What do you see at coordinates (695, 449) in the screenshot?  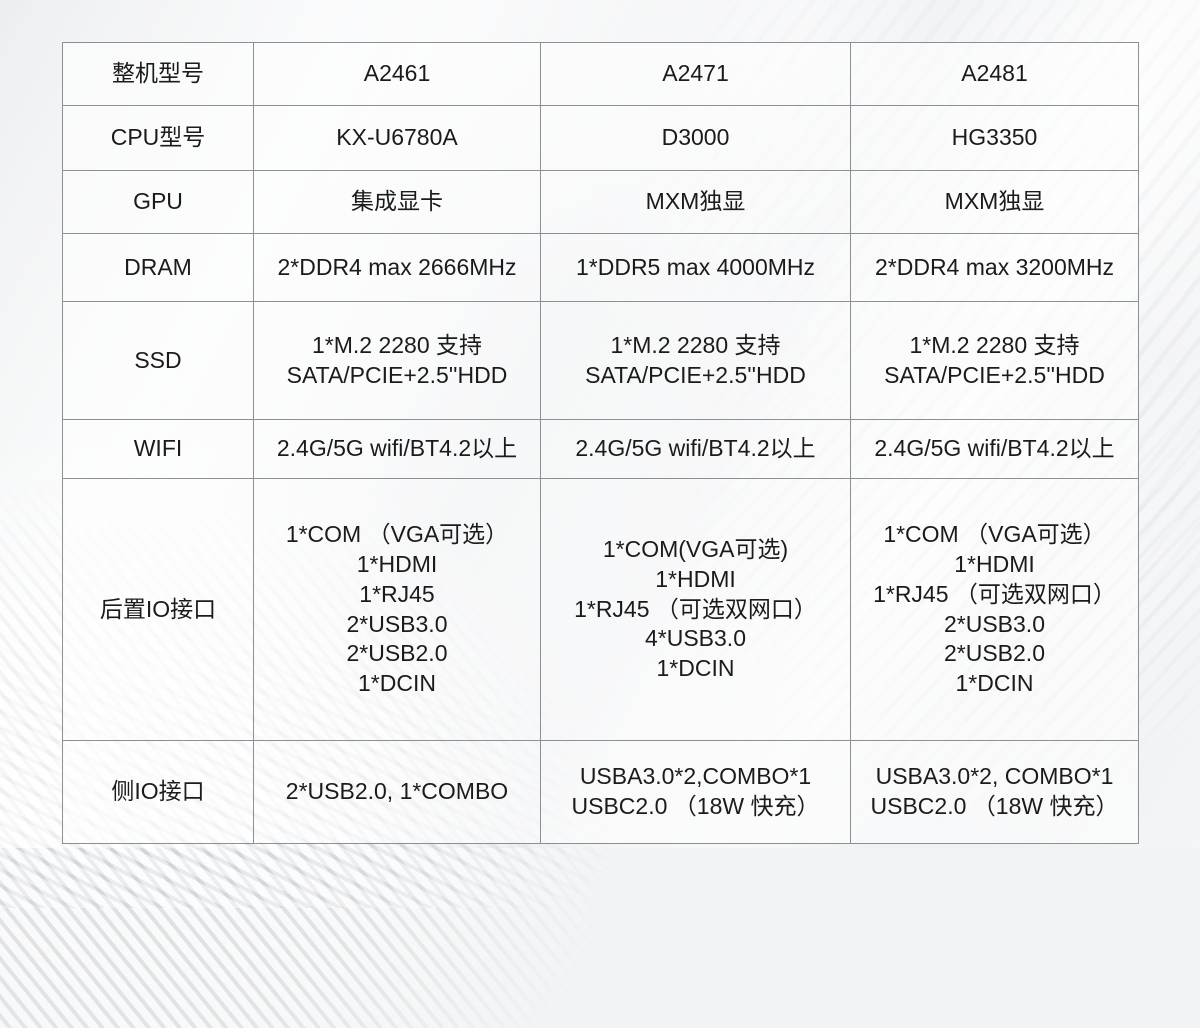 I see `cell-wifi-a2471: 2.4G/5G wifi/BT4.2以上` at bounding box center [695, 449].